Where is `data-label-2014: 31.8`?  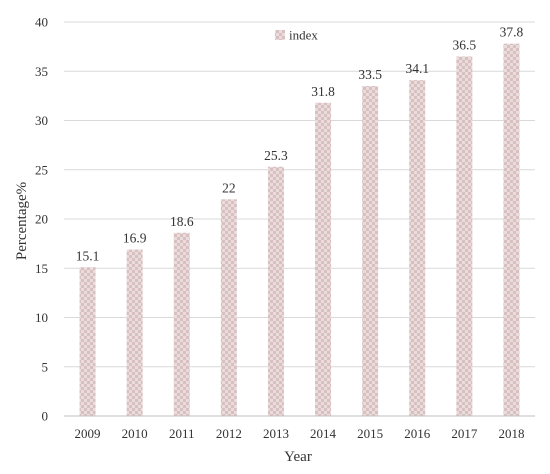 data-label-2014: 31.8 is located at coordinates (323, 91).